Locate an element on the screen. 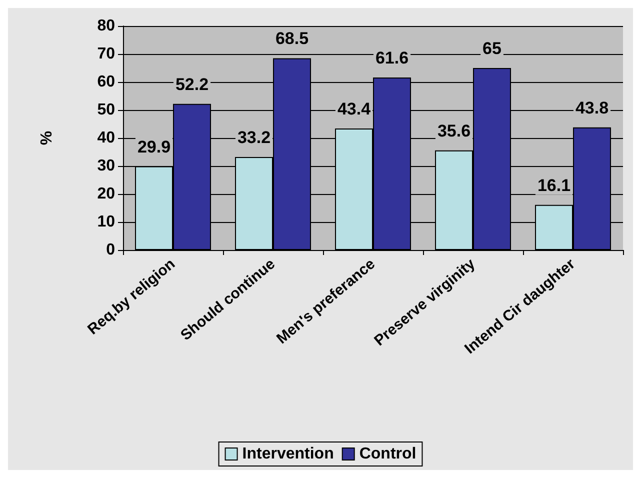 The height and width of the screenshot is (478, 641). y-tick-label: 70 is located at coordinates (106, 54).